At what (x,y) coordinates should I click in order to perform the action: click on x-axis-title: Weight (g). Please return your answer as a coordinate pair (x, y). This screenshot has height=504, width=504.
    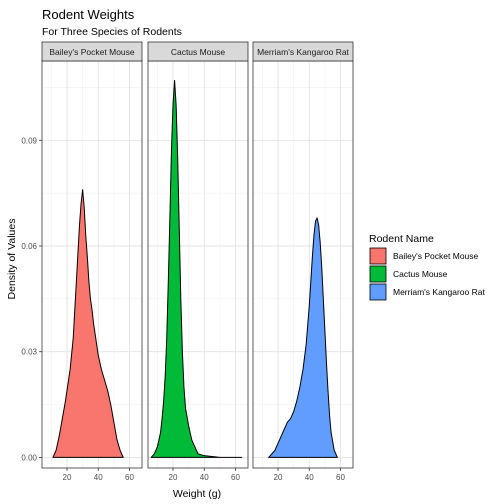
    Looking at the image, I should click on (197, 494).